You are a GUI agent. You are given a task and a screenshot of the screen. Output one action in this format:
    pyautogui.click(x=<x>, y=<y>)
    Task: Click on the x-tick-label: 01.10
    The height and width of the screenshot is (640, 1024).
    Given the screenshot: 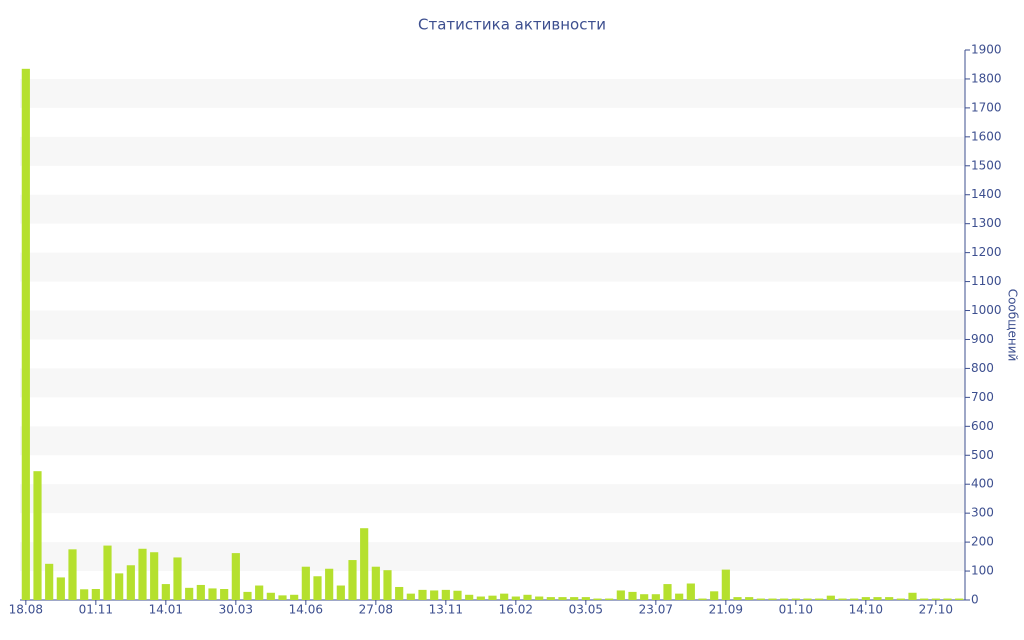 What is the action you would take?
    pyautogui.click(x=796, y=610)
    